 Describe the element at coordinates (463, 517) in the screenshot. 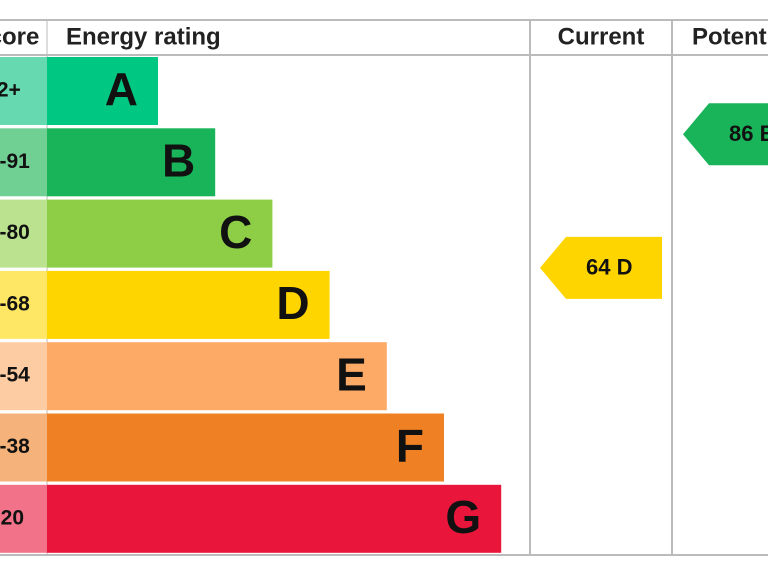

I see `rating-letter: G` at that location.